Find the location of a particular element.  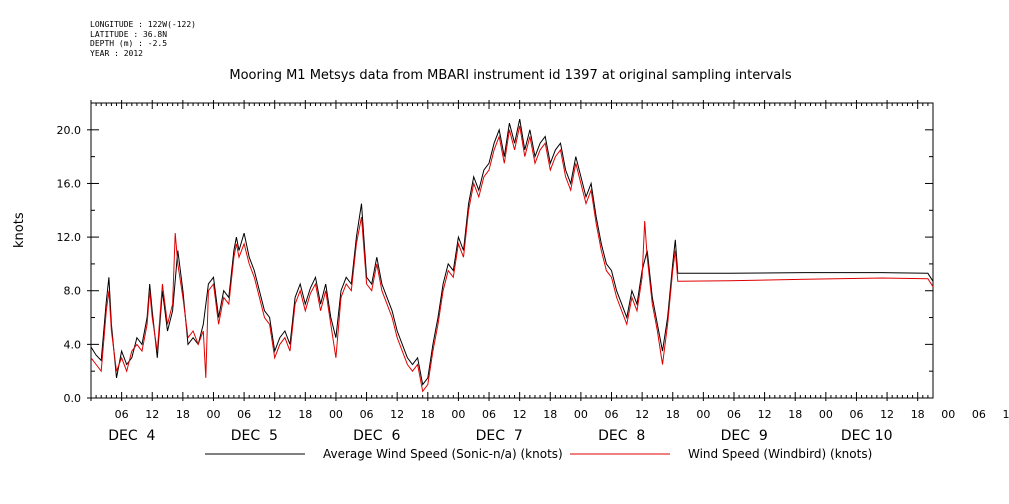

depth-label: DEPTH (m) : -2.5 is located at coordinates (129, 43).